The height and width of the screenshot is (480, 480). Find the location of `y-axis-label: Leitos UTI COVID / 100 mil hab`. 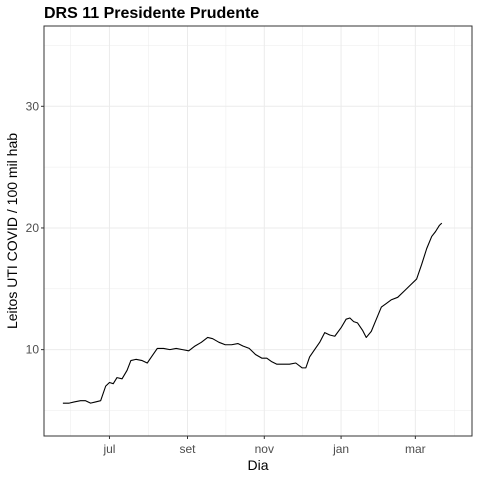

y-axis-label: Leitos UTI COVID / 100 mil hab is located at coordinates (12, 231).